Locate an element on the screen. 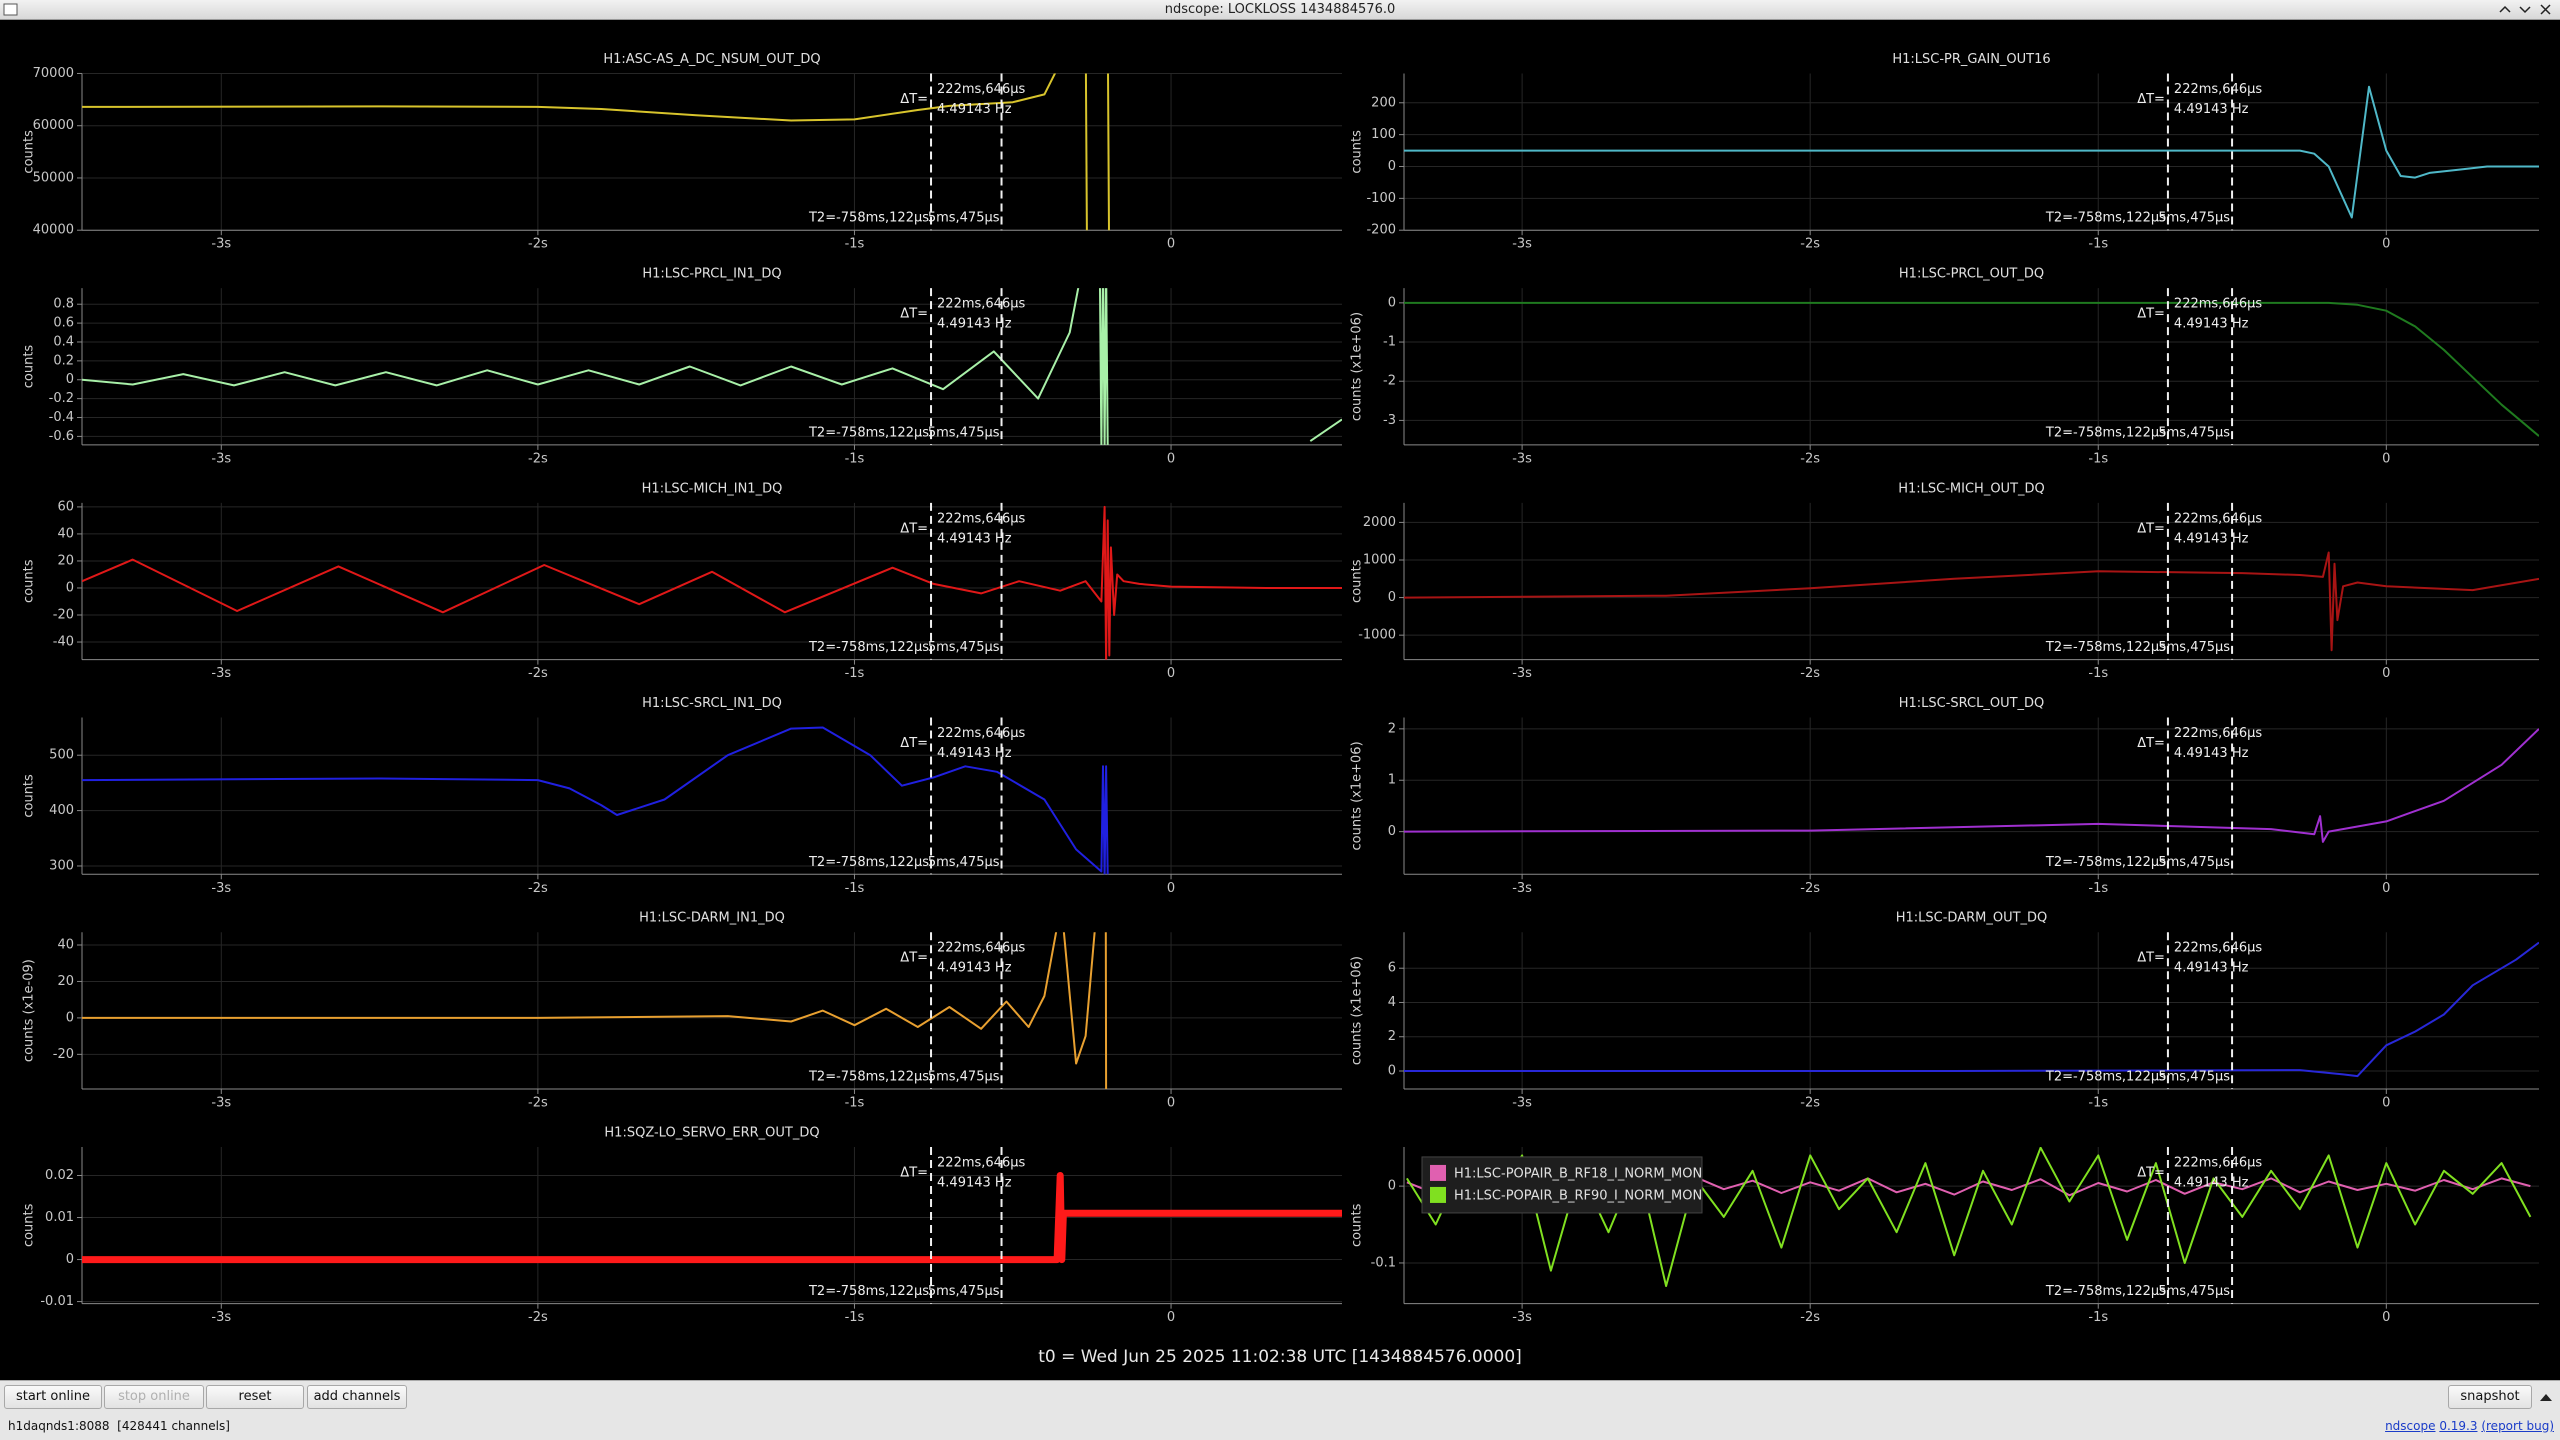 This screenshot has width=2560, height=1440. add-channels-button: add channels is located at coordinates (357, 1397).